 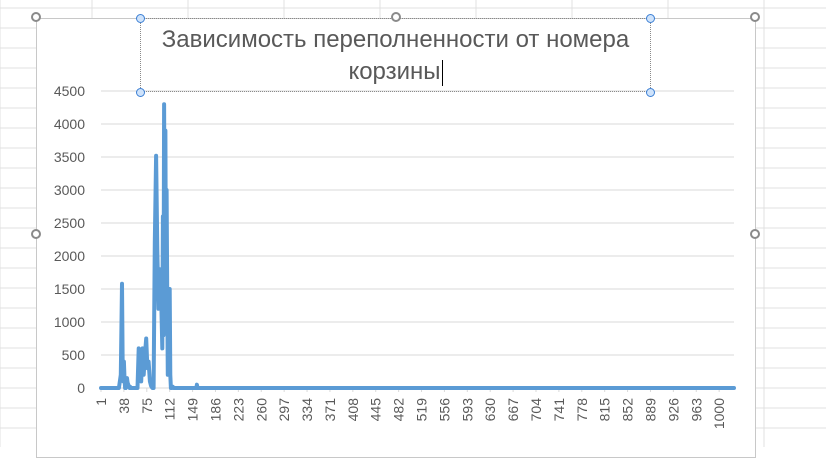 What do you see at coordinates (170, 409) in the screenshot?
I see `x-tick-label: 112` at bounding box center [170, 409].